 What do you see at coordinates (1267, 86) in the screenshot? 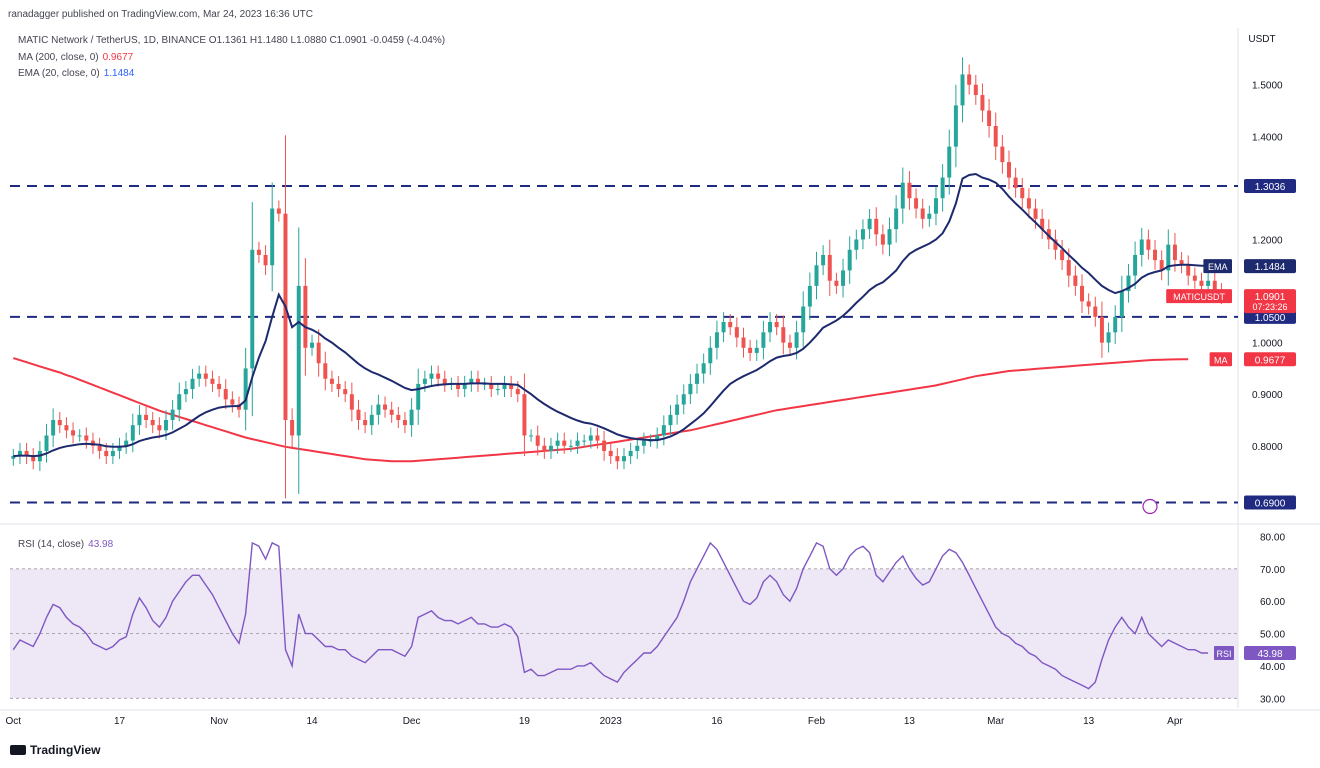
I see `price-tick-label: 1.5000` at bounding box center [1267, 86].